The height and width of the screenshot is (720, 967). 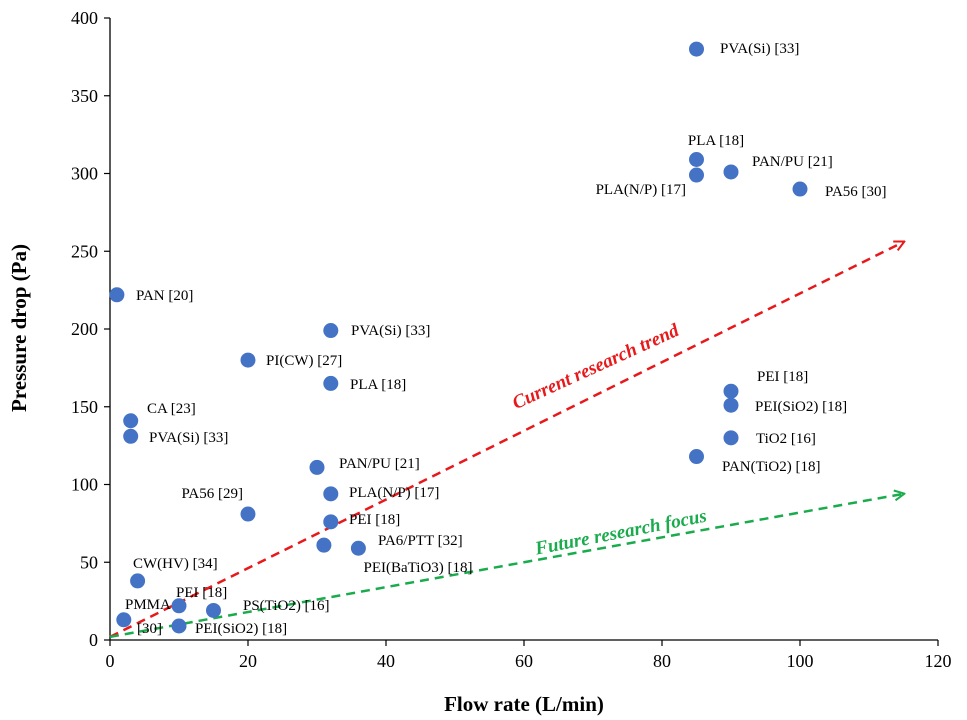 What do you see at coordinates (524, 661) in the screenshot?
I see `x-tick-label: 60` at bounding box center [524, 661].